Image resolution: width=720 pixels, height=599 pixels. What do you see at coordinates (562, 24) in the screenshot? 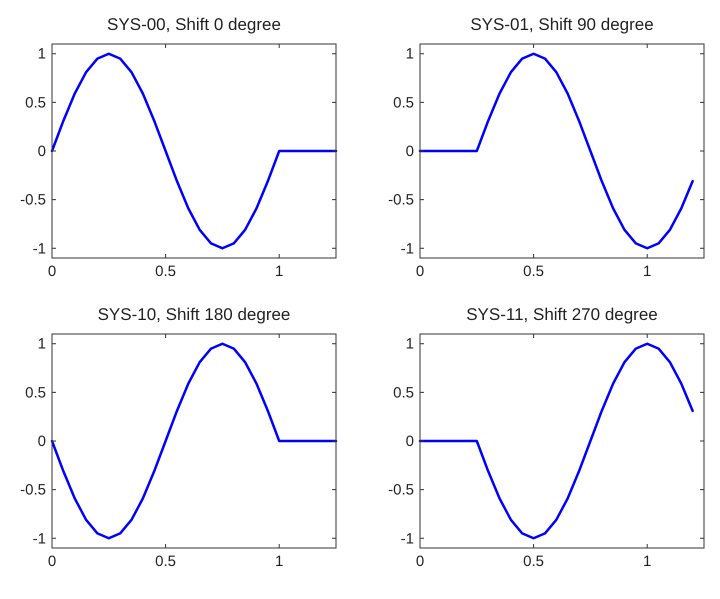
I see `chart-title: SYS-01, Shift 90 degree` at bounding box center [562, 24].